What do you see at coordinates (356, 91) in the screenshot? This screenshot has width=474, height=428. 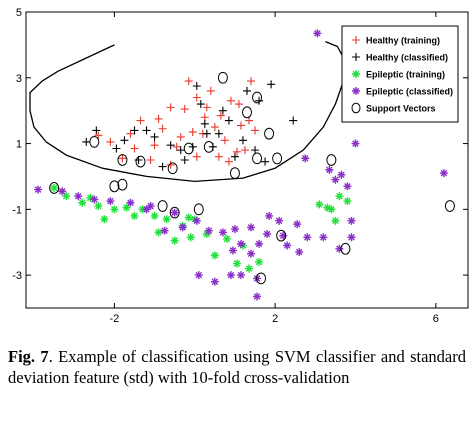 I see `epileptic-classified-legend-marker` at bounding box center [356, 91].